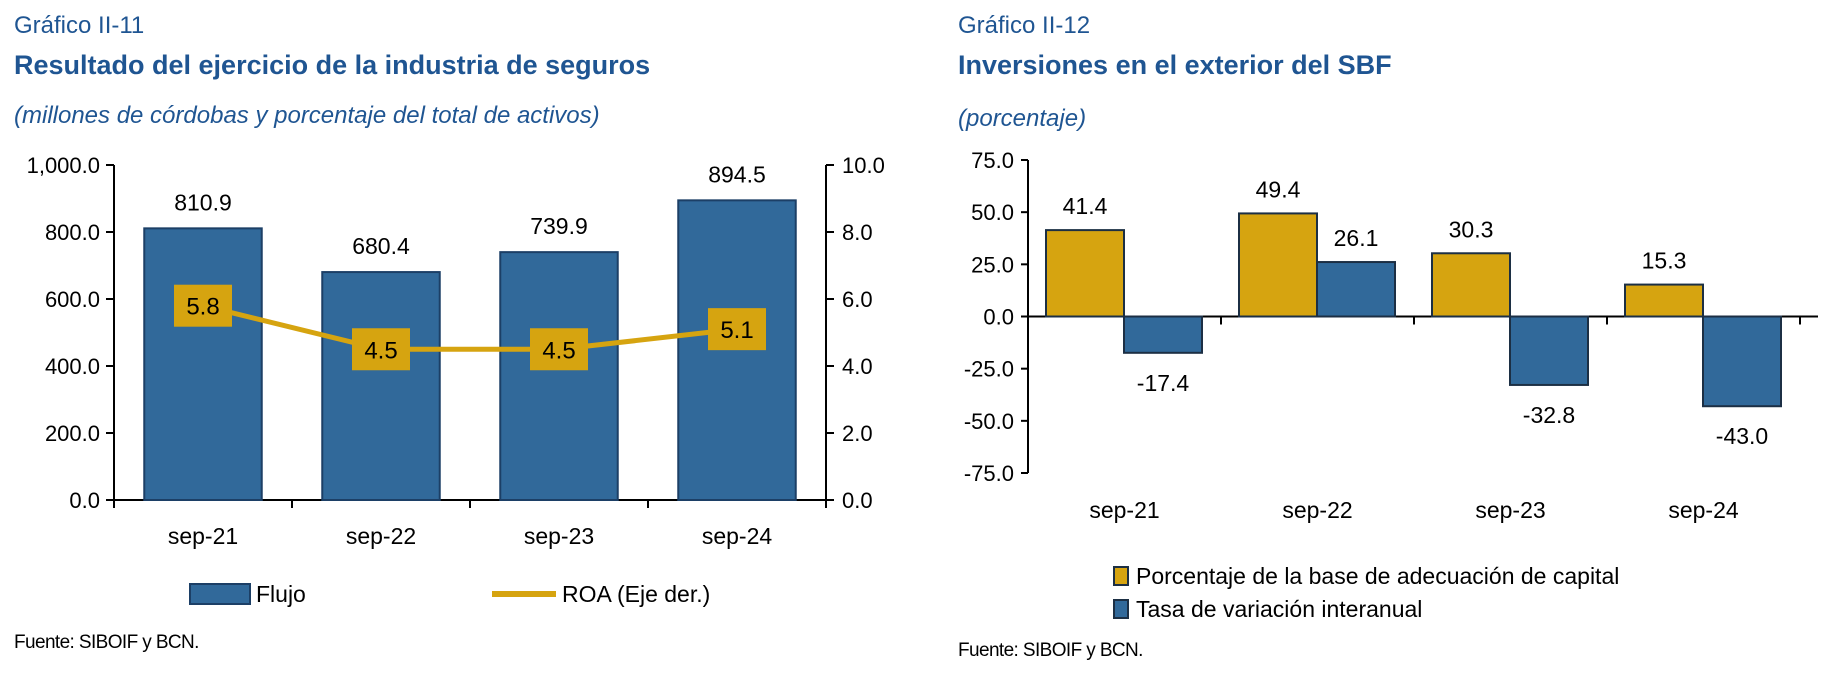 The height and width of the screenshot is (700, 1833). Describe the element at coordinates (559, 226) in the screenshot. I see `bar-value-label: 739.9` at that location.